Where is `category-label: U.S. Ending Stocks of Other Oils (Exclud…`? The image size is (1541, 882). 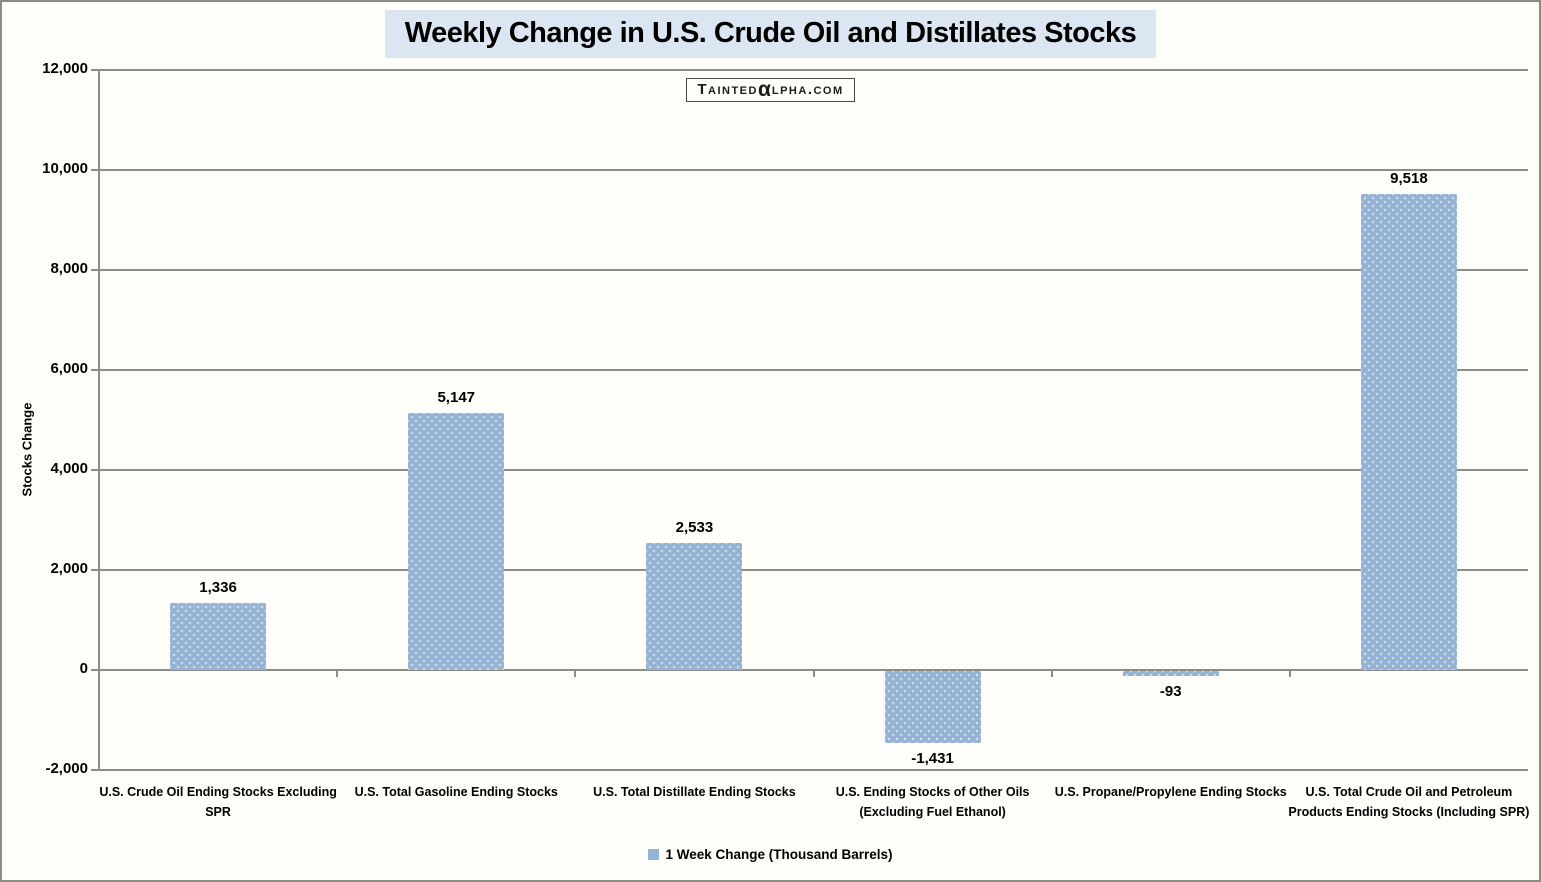
category-label: U.S. Ending Stocks of Other Oils (Exclud… is located at coordinates (932, 802).